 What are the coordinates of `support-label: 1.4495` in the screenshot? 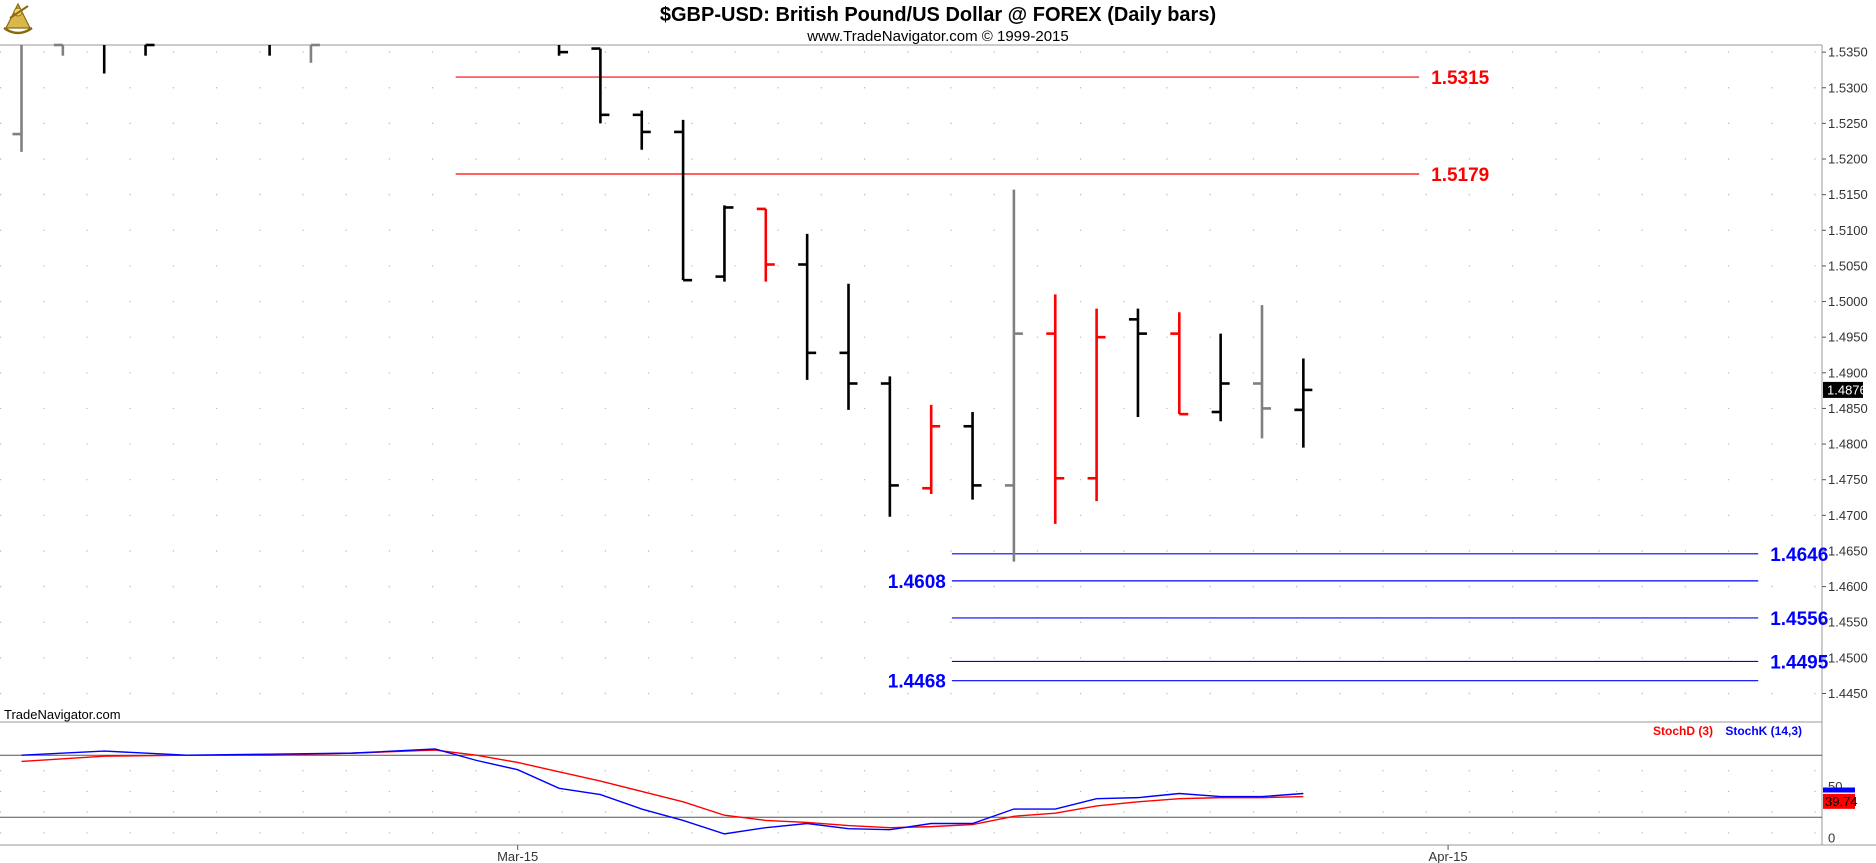 It's located at (1799, 662).